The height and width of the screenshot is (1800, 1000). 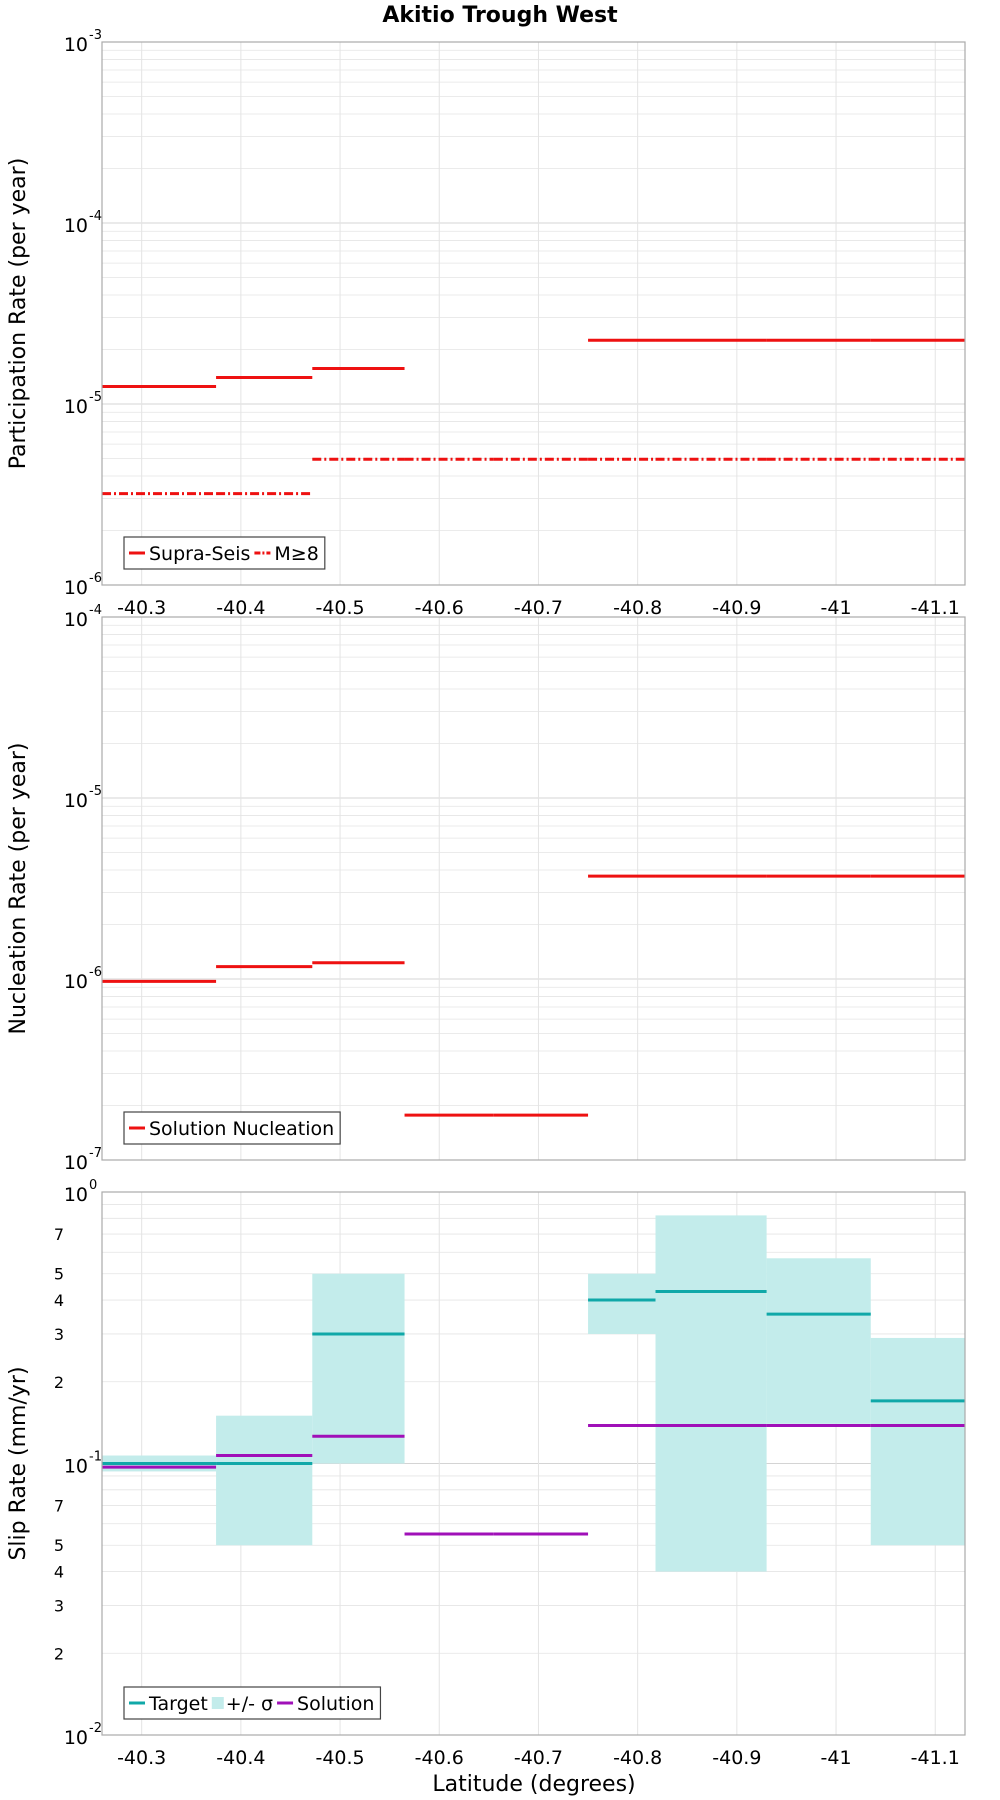 What do you see at coordinates (18, 1463) in the screenshot?
I see `y-axis-label: Slip Rate (mm/yr)` at bounding box center [18, 1463].